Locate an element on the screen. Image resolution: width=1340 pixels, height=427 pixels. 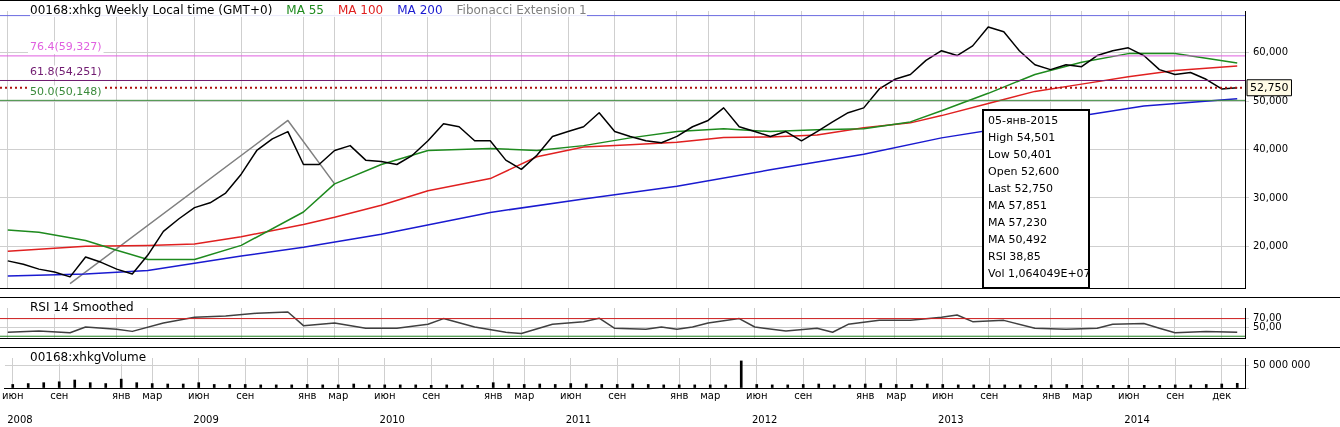
annotation: MA 50,492 is located at coordinates (1017, 240).